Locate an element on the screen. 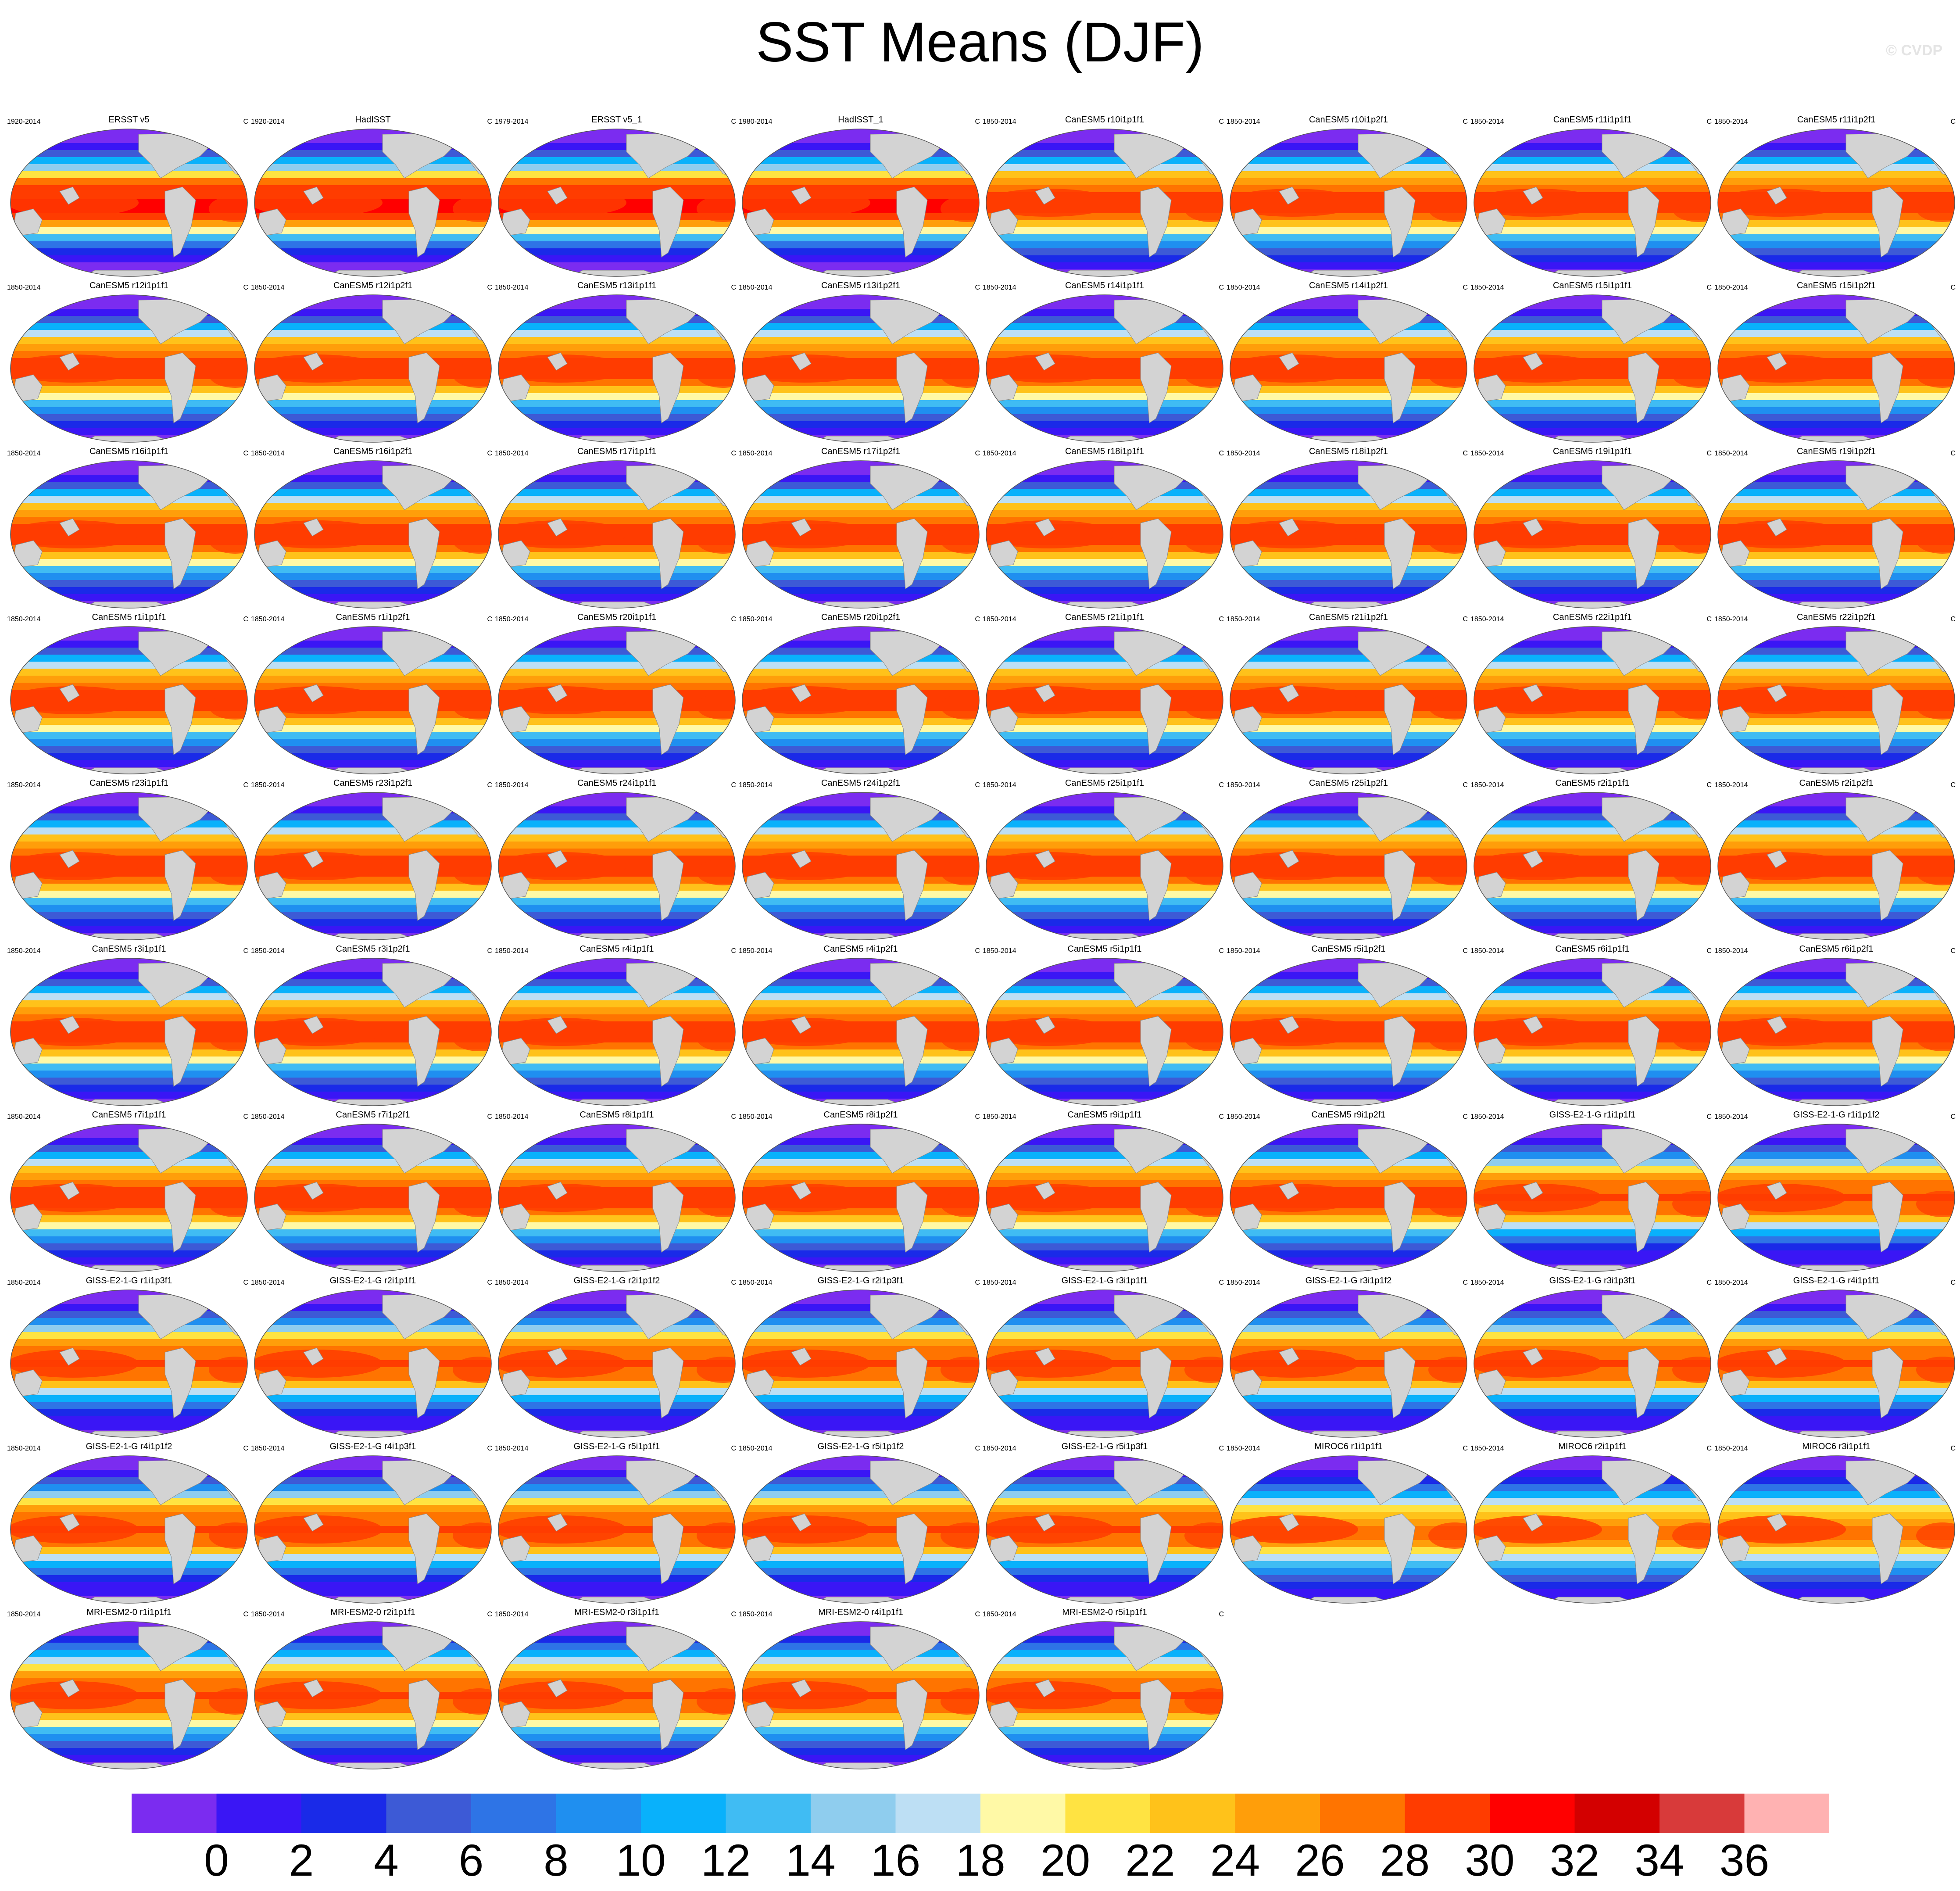 This screenshot has width=1960, height=1891. panel-title: CanESM5 r12i1p2f1 is located at coordinates (373, 285).